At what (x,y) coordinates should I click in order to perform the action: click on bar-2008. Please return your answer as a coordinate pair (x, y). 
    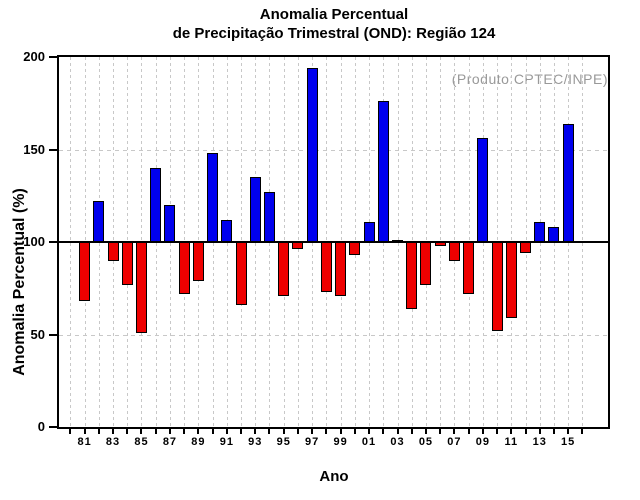
    Looking at the image, I should click on (469, 268).